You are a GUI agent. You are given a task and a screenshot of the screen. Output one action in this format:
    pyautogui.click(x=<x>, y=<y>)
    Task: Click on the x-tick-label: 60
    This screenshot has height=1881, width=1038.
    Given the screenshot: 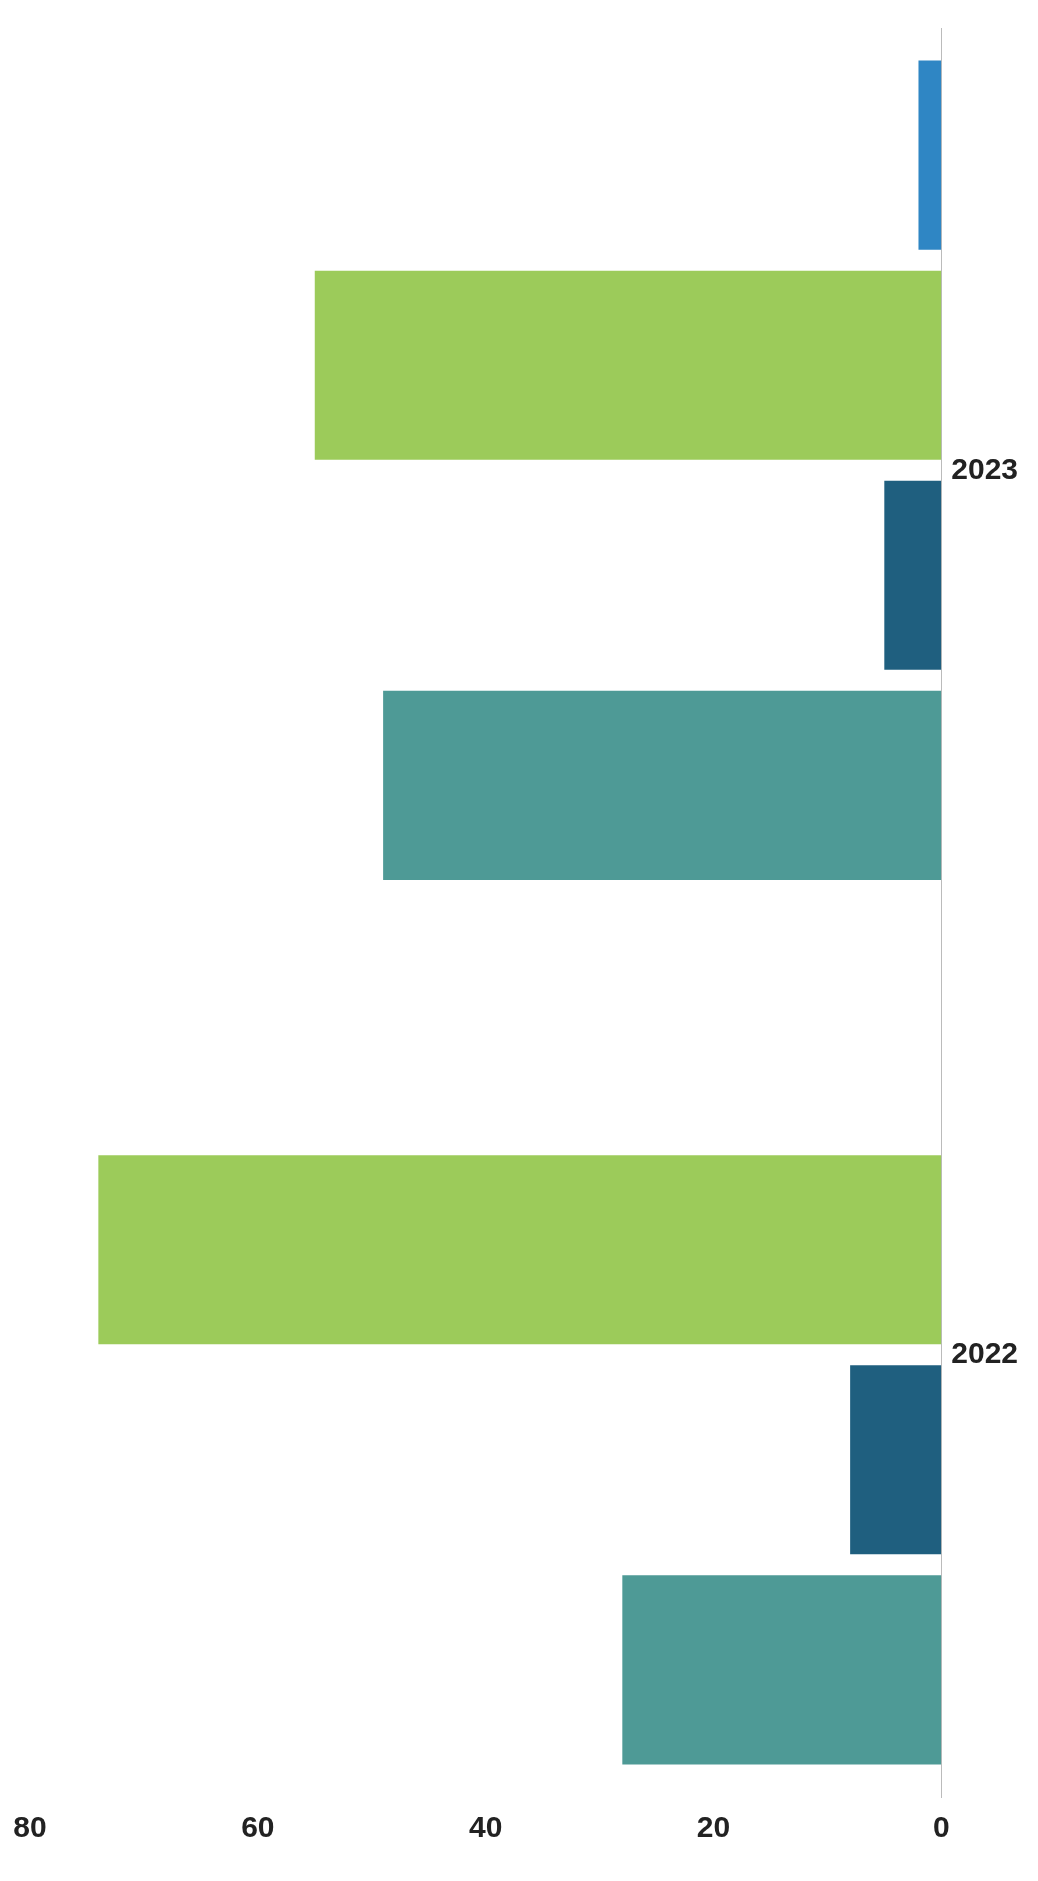 What is the action you would take?
    pyautogui.click(x=258, y=1827)
    